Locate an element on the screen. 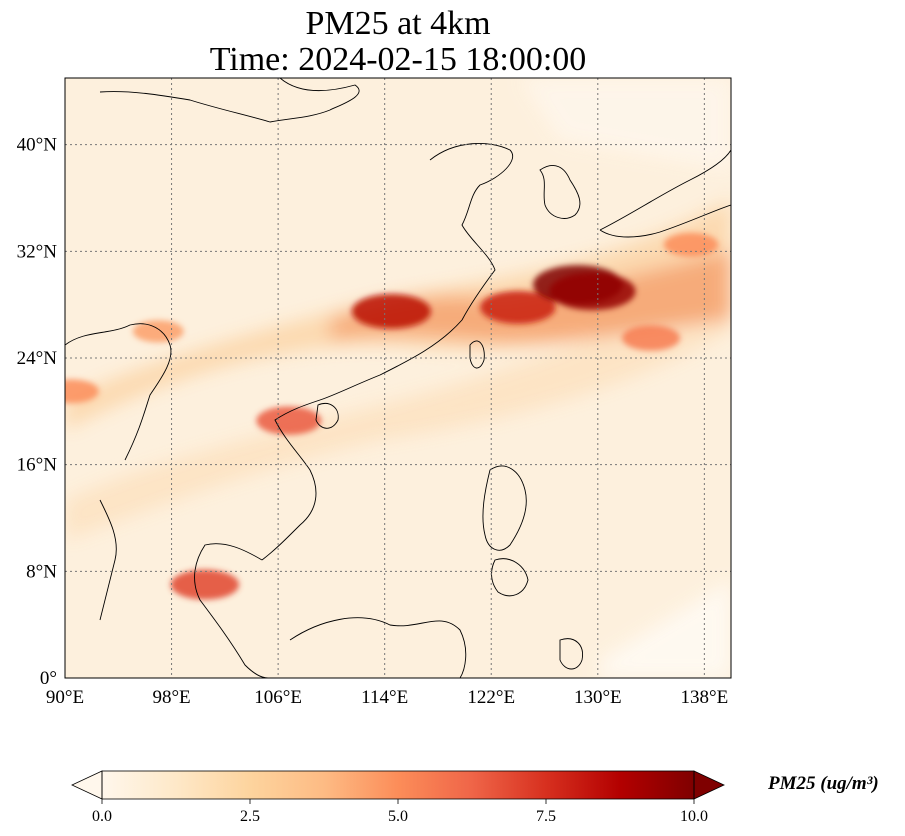  hotspot-myanmar-haze is located at coordinates (158, 331).